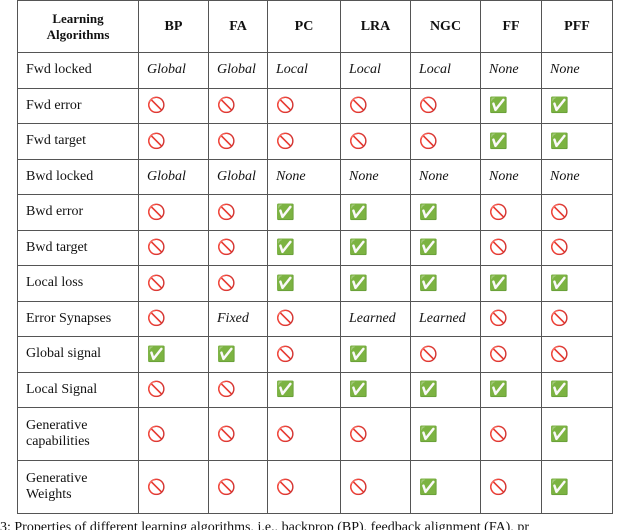 The width and height of the screenshot is (640, 530). I want to click on cell-text: Fixed, so click(238, 318).